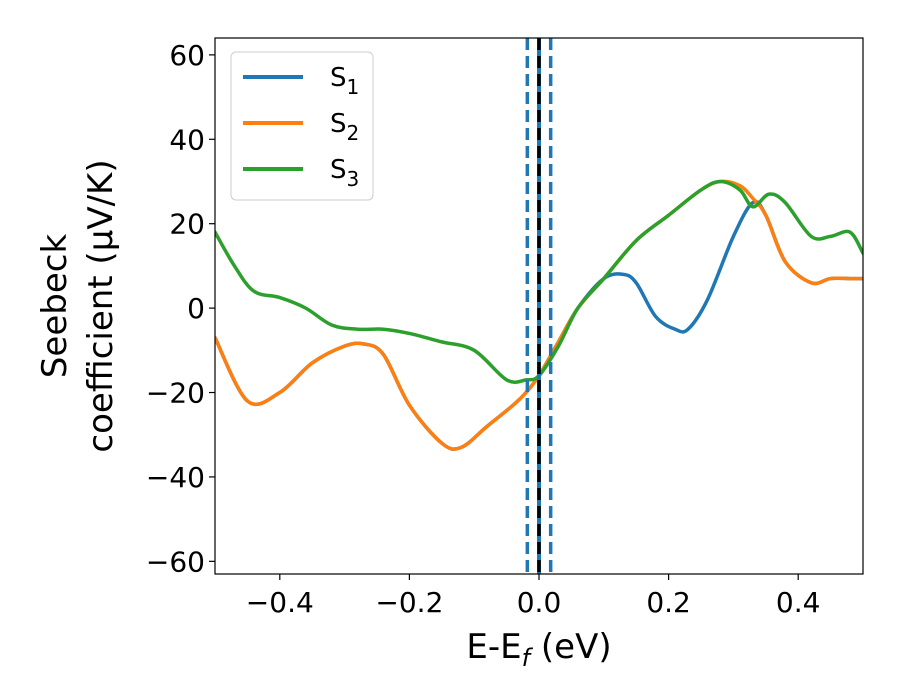 Image resolution: width=900 pixels, height=700 pixels. I want to click on x-axis: −0.4 −0.2 0.0 0.2 0.4, so click(533, 596).